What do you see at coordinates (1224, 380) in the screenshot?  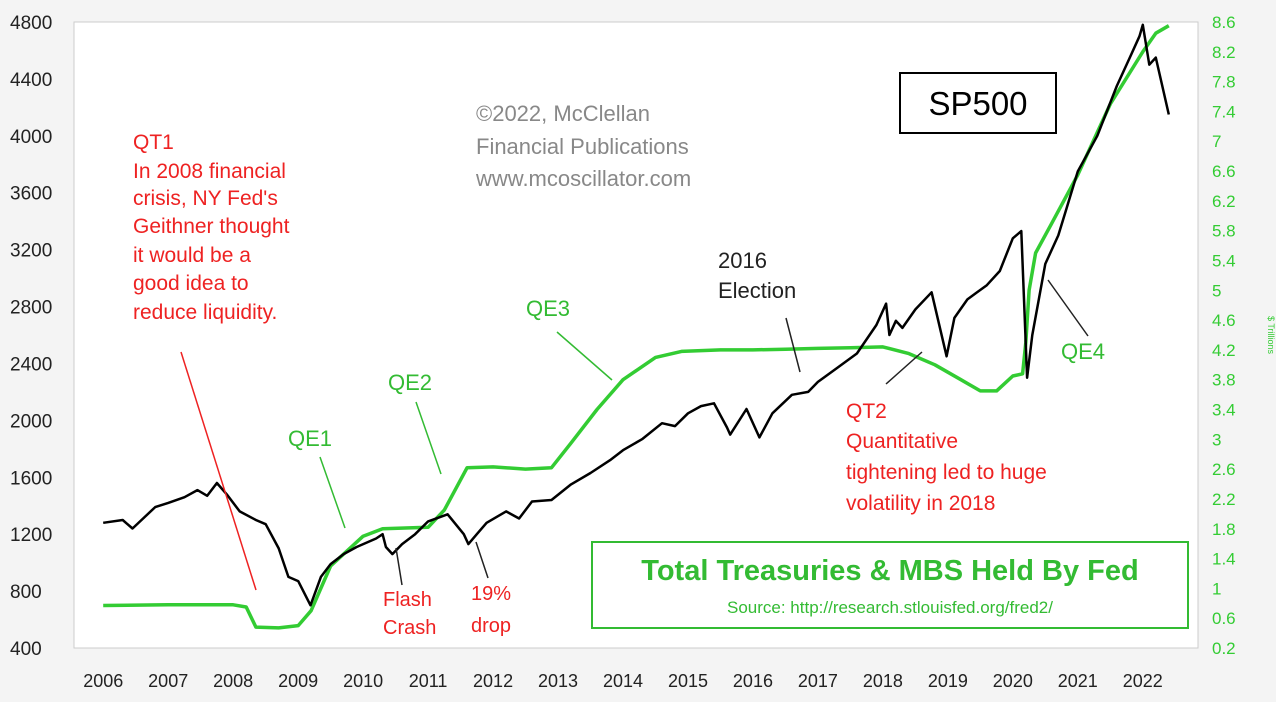 I see `right-tick-label: 3.8` at bounding box center [1224, 380].